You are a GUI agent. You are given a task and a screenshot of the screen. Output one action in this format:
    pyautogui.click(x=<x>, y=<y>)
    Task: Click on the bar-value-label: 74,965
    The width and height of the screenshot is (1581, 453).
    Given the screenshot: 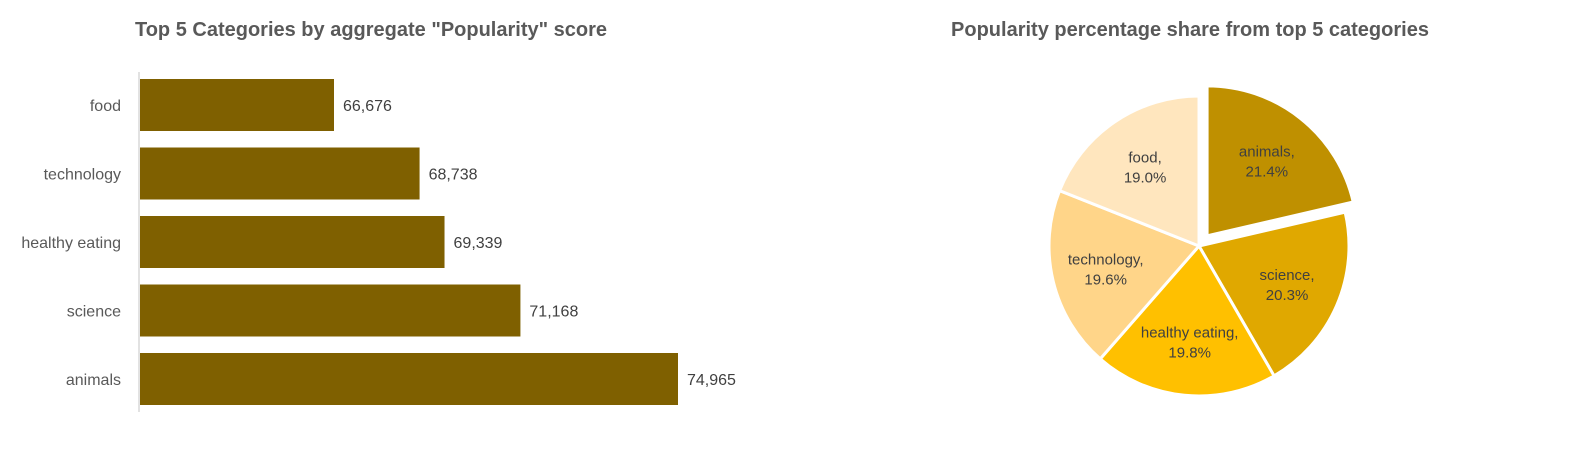 What is the action you would take?
    pyautogui.click(x=711, y=380)
    